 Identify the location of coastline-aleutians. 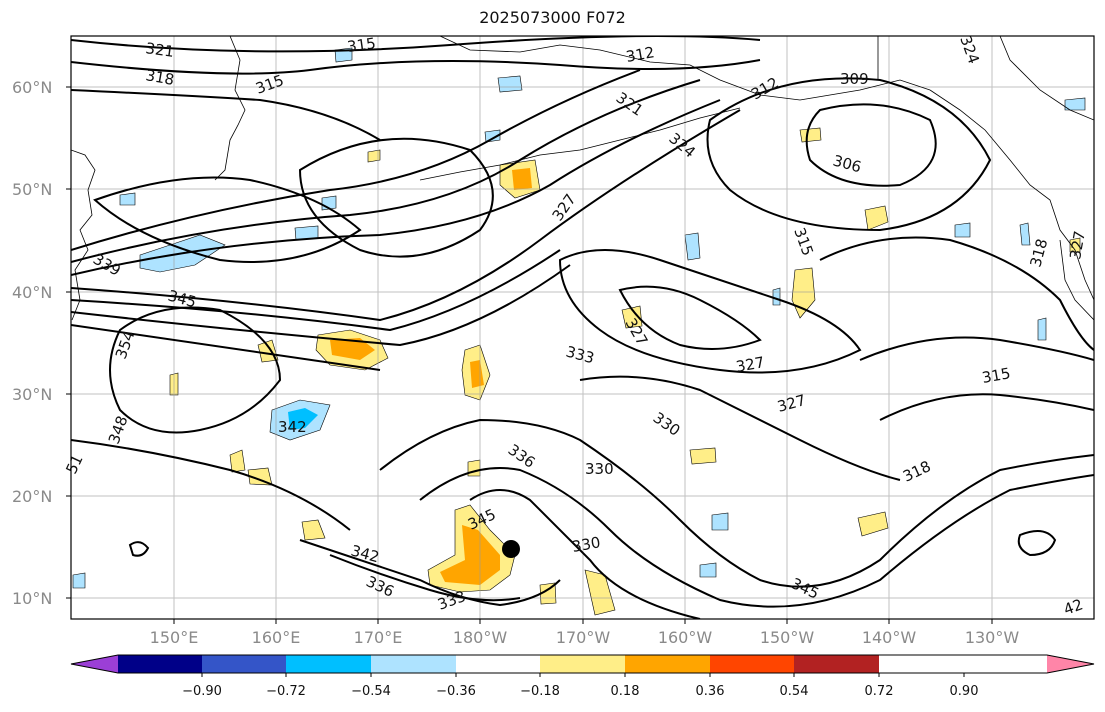
(580, 144).